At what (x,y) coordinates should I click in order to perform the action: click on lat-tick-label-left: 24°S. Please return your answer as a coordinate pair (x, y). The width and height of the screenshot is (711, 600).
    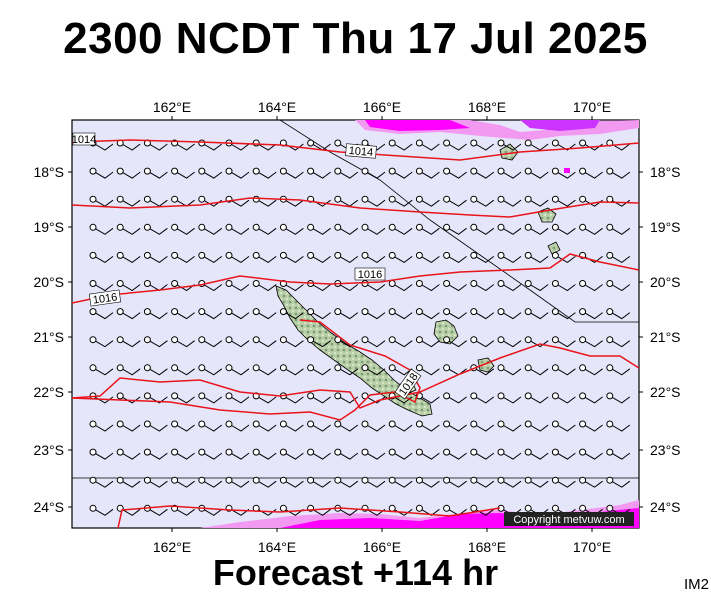
    Looking at the image, I should click on (48, 507).